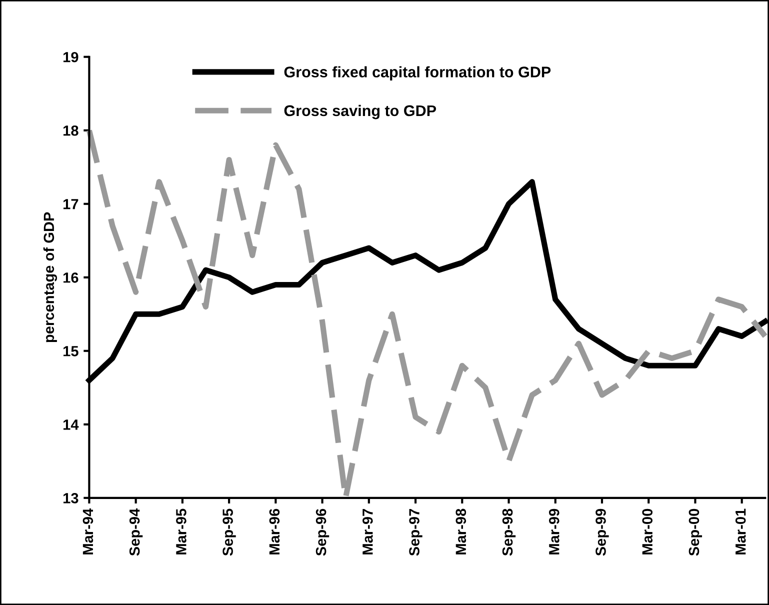  What do you see at coordinates (70, 498) in the screenshot?
I see `y-tick-label: 13` at bounding box center [70, 498].